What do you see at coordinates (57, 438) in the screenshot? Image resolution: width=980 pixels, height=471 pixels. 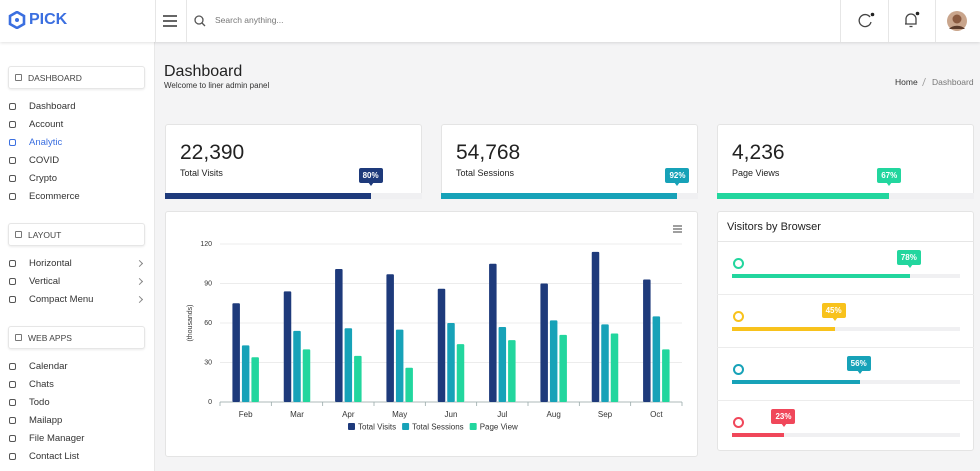 I see `menu-item: File Manager` at bounding box center [57, 438].